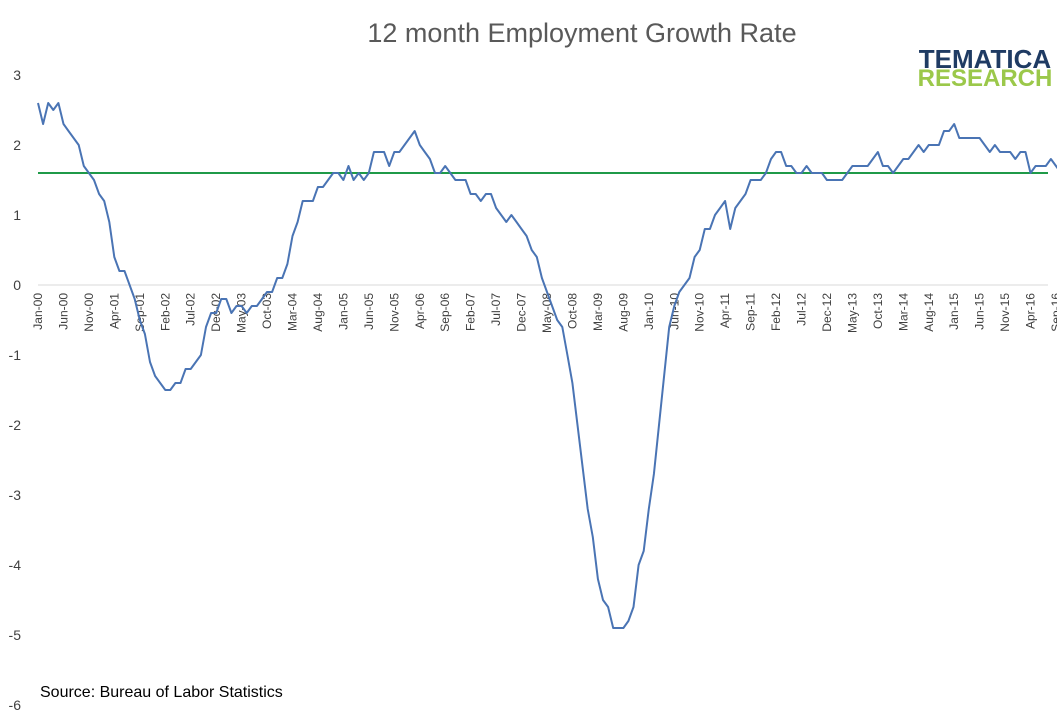 The width and height of the screenshot is (1057, 718). Describe the element at coordinates (15, 635) in the screenshot. I see `y-tick-label: -5` at that location.